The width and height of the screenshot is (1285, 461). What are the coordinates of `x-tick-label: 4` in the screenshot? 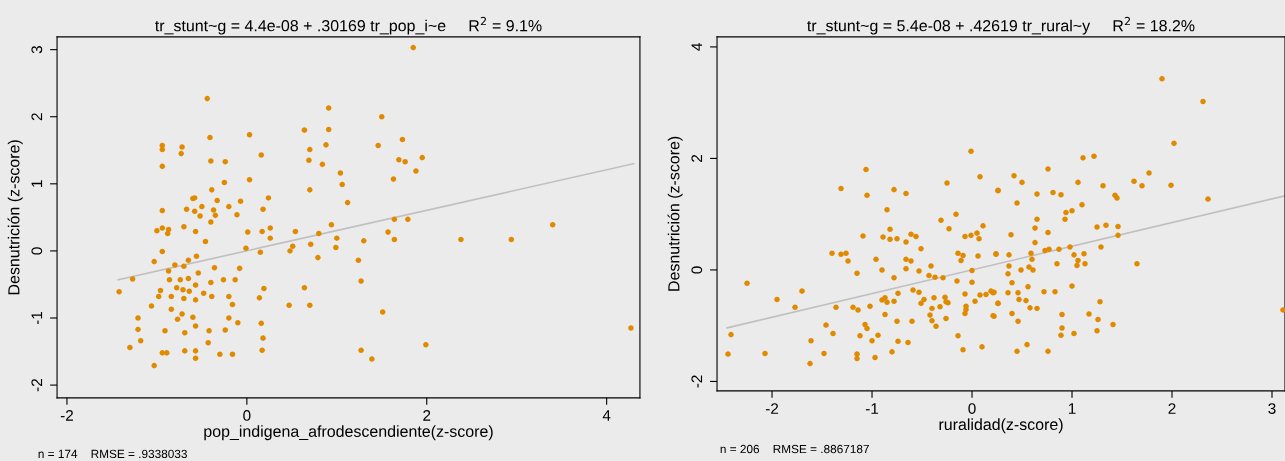 It's located at (606, 415).